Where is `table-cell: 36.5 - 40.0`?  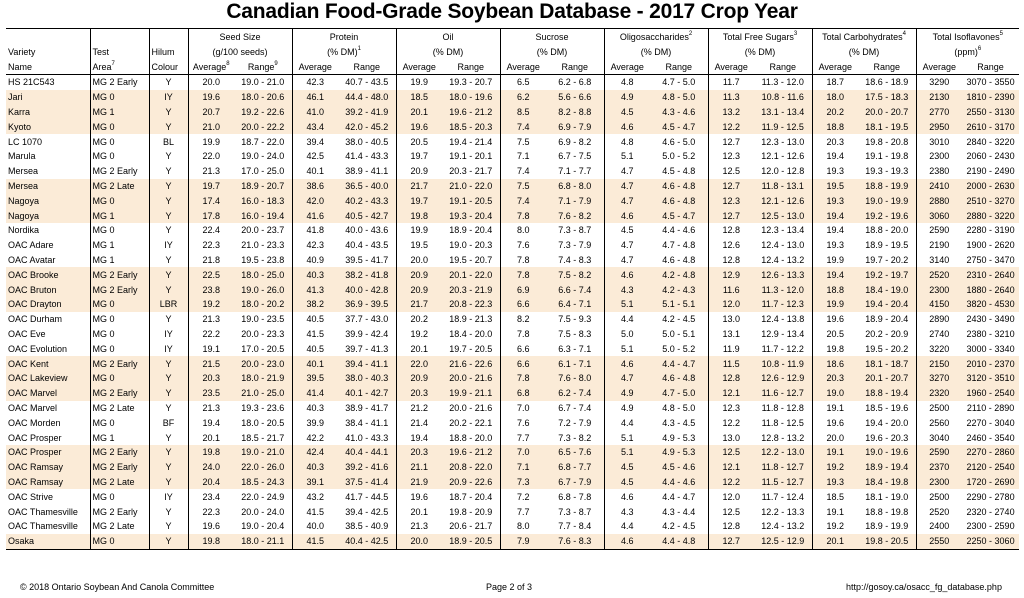 table-cell: 36.5 - 40.0 is located at coordinates (367, 186).